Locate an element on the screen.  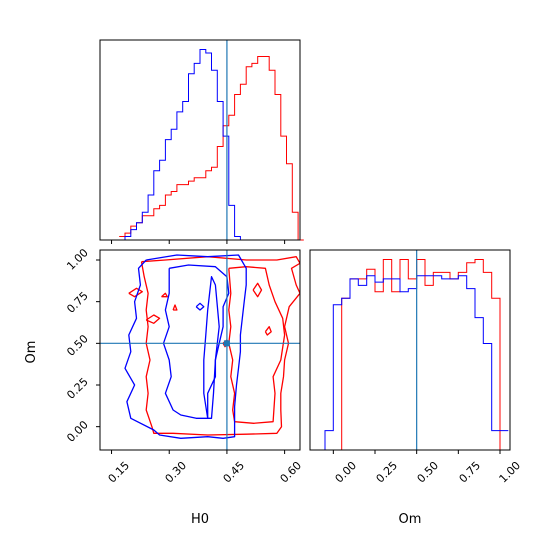
x-tick-label-om: 0.50 is located at coordinates (428, 472).